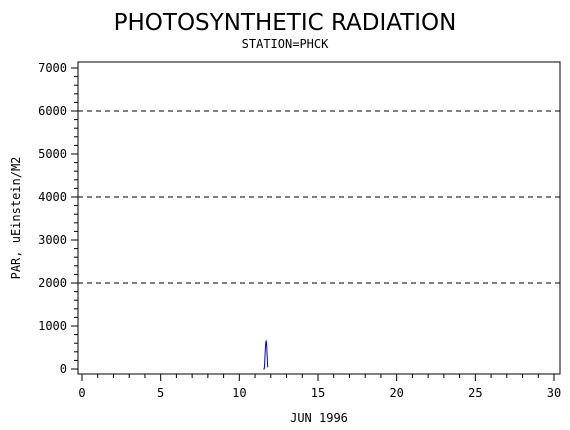 Image resolution: width=570 pixels, height=430 pixels. I want to click on y-tick-label: 2000, so click(52, 283).